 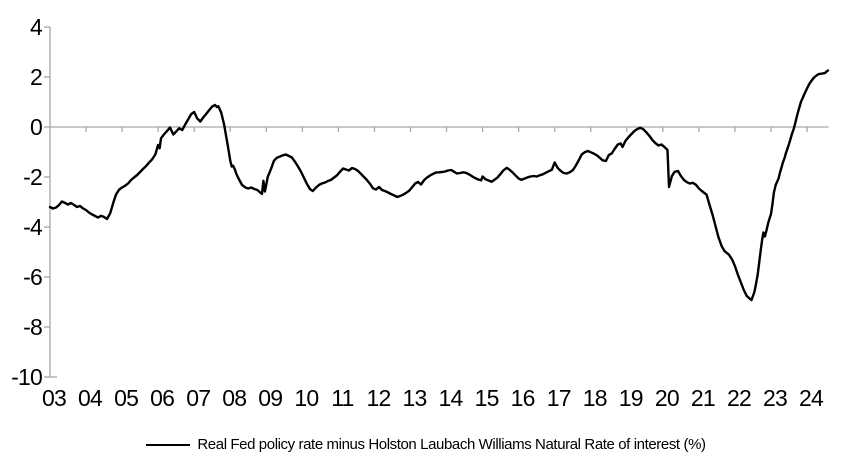 I want to click on x-tick-label: 11, so click(x=342, y=398).